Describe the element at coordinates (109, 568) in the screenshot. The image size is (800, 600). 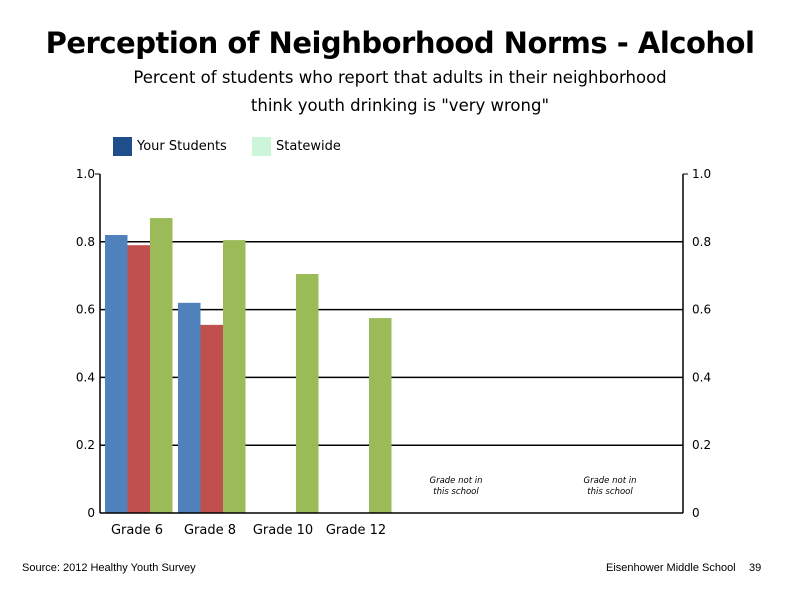
I see `source-note: Source: 2012 Healthy Youth Survey` at that location.